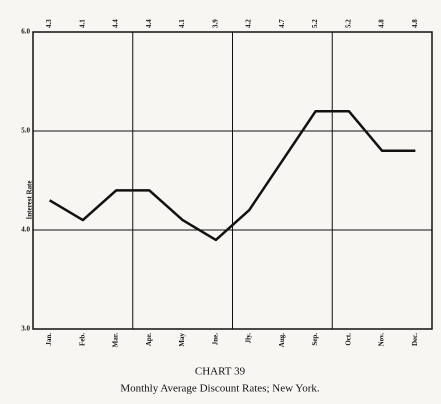 Image resolution: width=441 pixels, height=404 pixels. I want to click on x-tick-label: Feb., so click(82, 339).